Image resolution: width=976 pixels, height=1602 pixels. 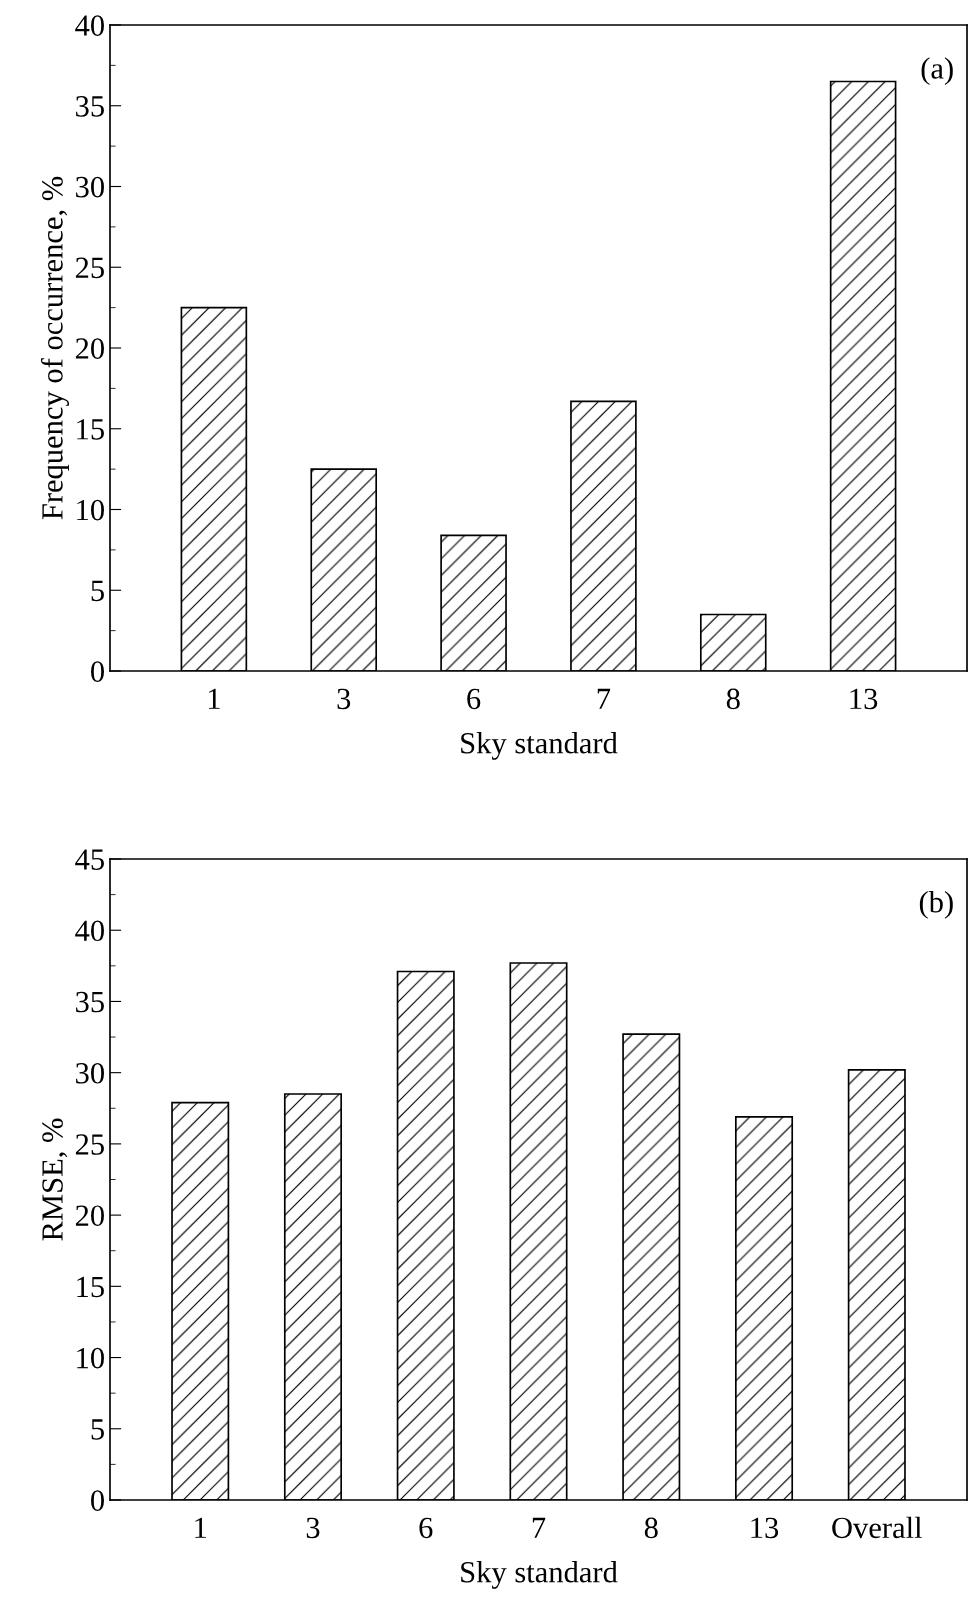 I want to click on y-axis-title: RMSE, %, so click(x=55, y=1179).